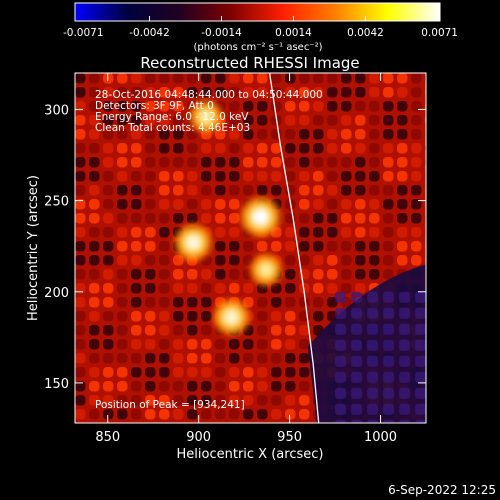  I want to click on source-layer, so click(228, 218).